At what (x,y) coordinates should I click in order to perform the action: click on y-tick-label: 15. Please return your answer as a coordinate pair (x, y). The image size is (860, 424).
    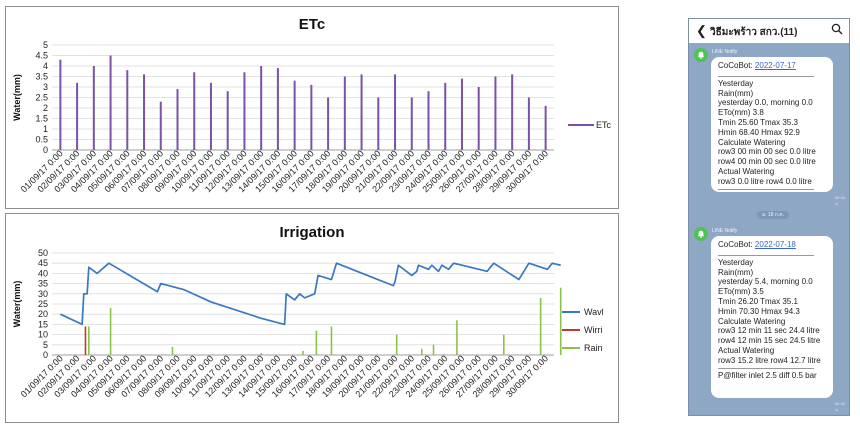
    Looking at the image, I should click on (43, 324).